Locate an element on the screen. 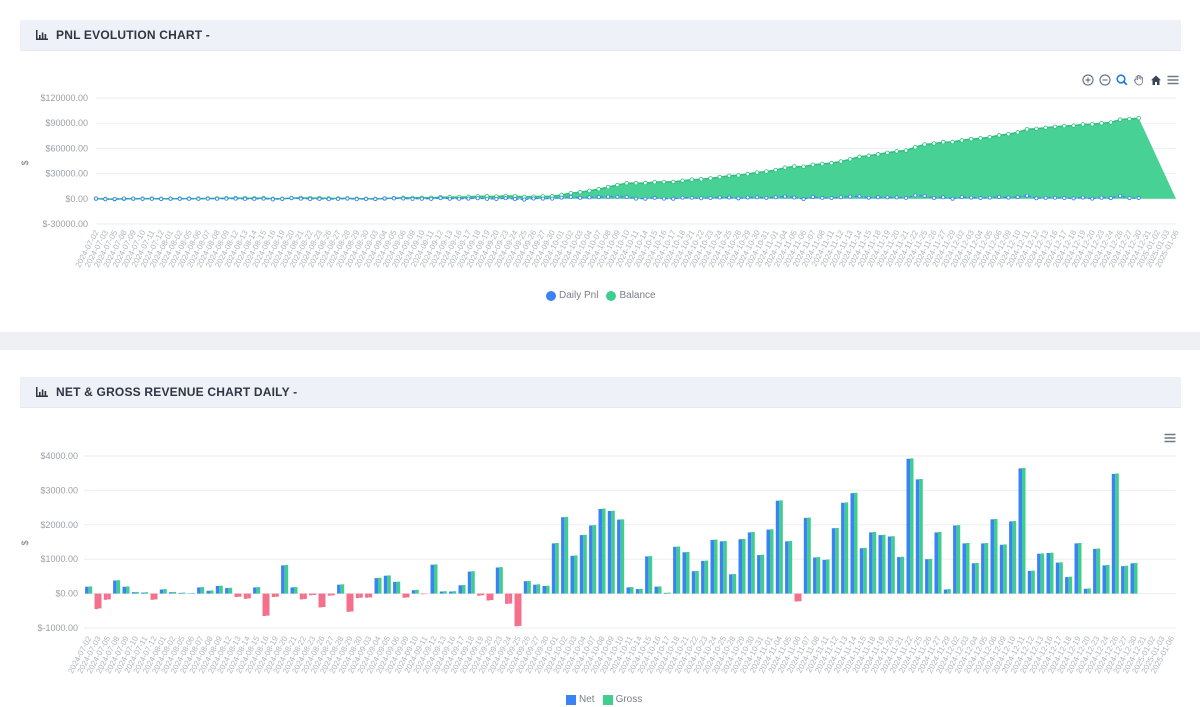 The image size is (1200, 707). zoom-out-icon is located at coordinates (1104, 79).